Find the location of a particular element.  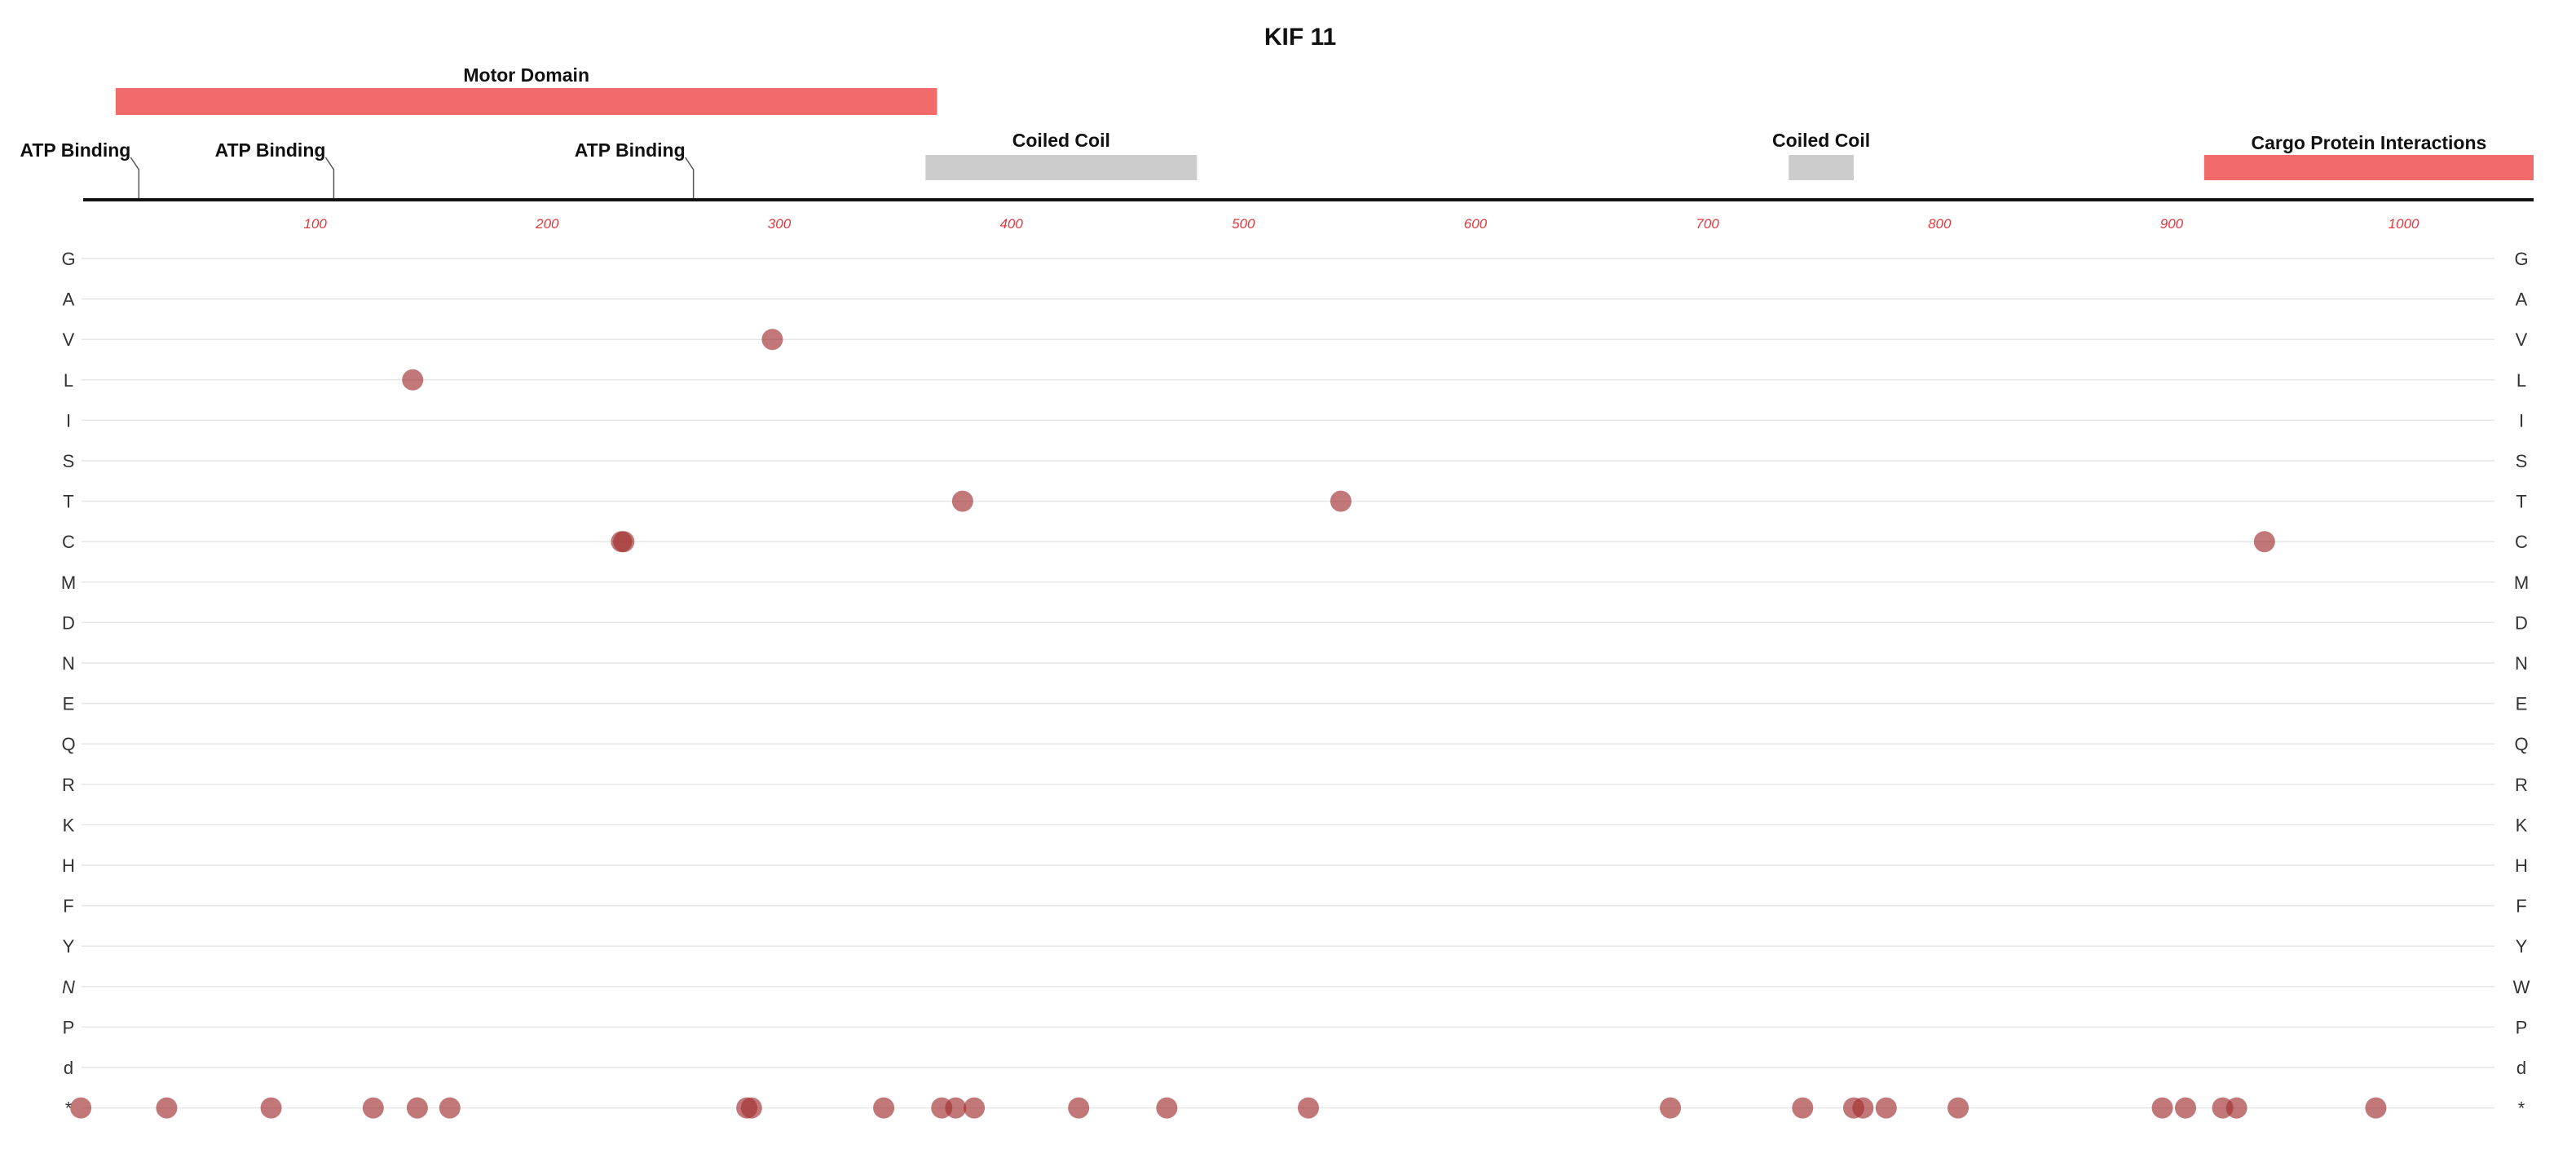

row-label-left-3: L is located at coordinates (68, 380).